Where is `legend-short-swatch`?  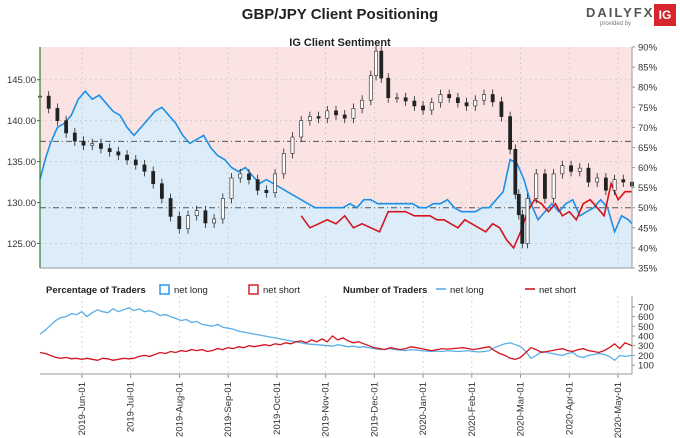 legend-short-swatch is located at coordinates (253, 289).